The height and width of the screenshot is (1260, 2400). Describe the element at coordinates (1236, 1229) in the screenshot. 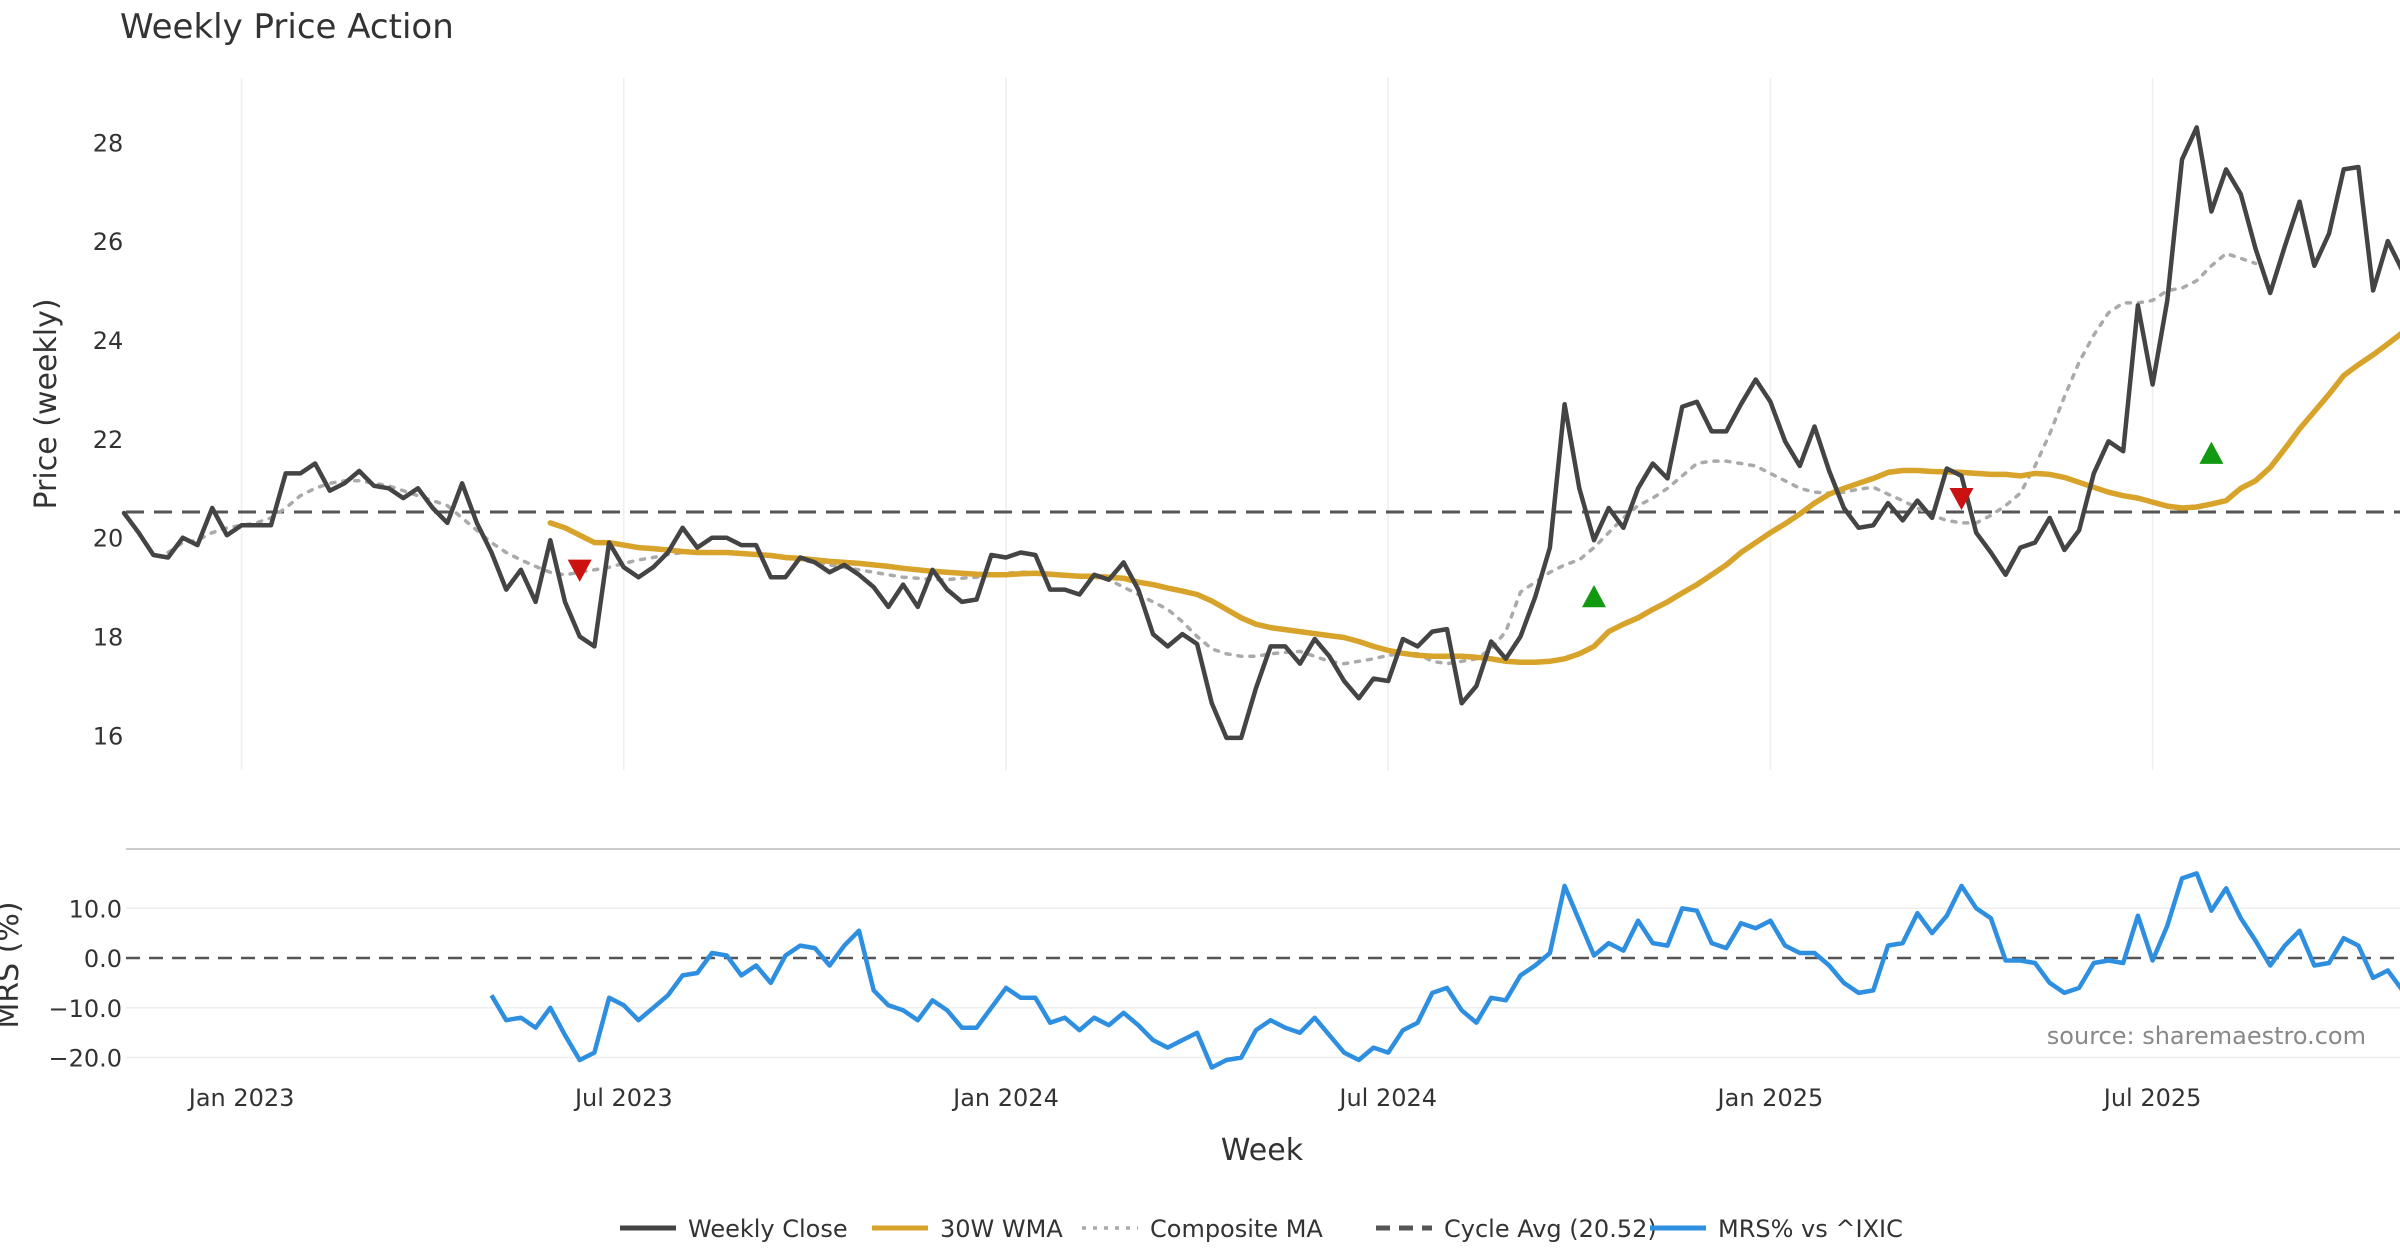

I see `legend-label: Composite MA` at that location.